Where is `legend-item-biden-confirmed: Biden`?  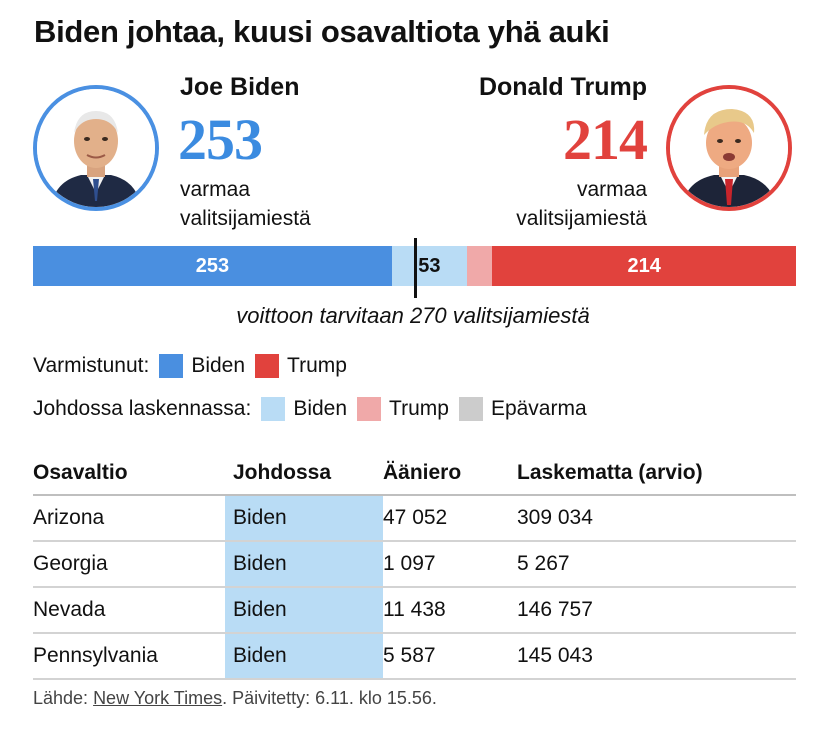
legend-item-biden-confirmed: Biden is located at coordinates (218, 365).